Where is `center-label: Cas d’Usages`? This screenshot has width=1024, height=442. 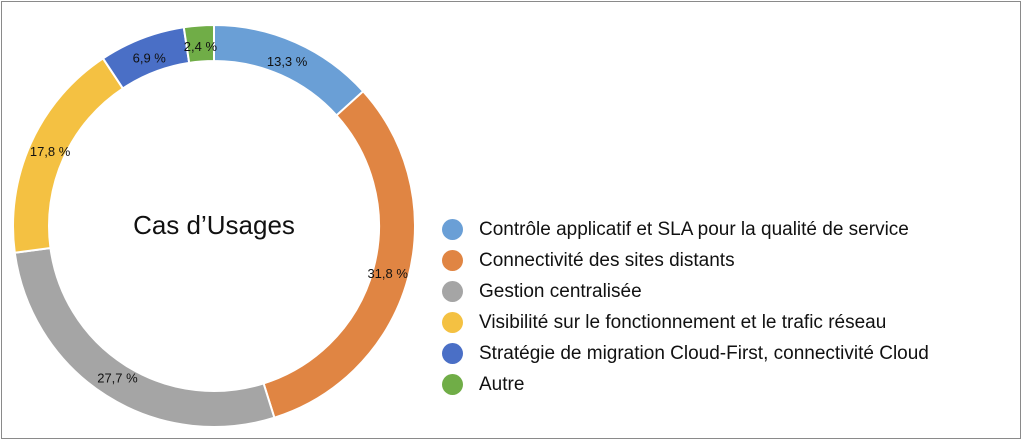 center-label: Cas d’Usages is located at coordinates (214, 225).